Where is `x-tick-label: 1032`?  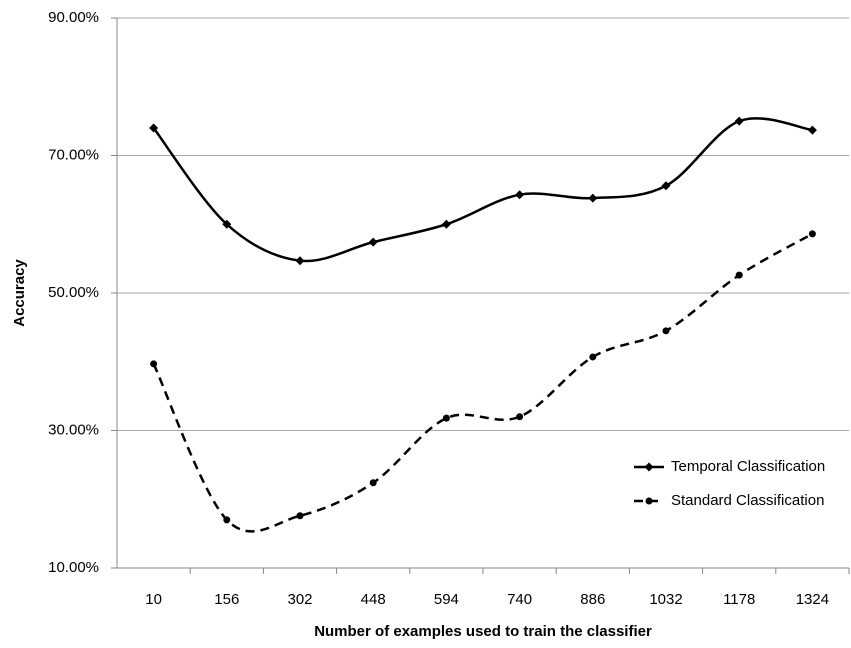
x-tick-label: 1032 is located at coordinates (665, 599).